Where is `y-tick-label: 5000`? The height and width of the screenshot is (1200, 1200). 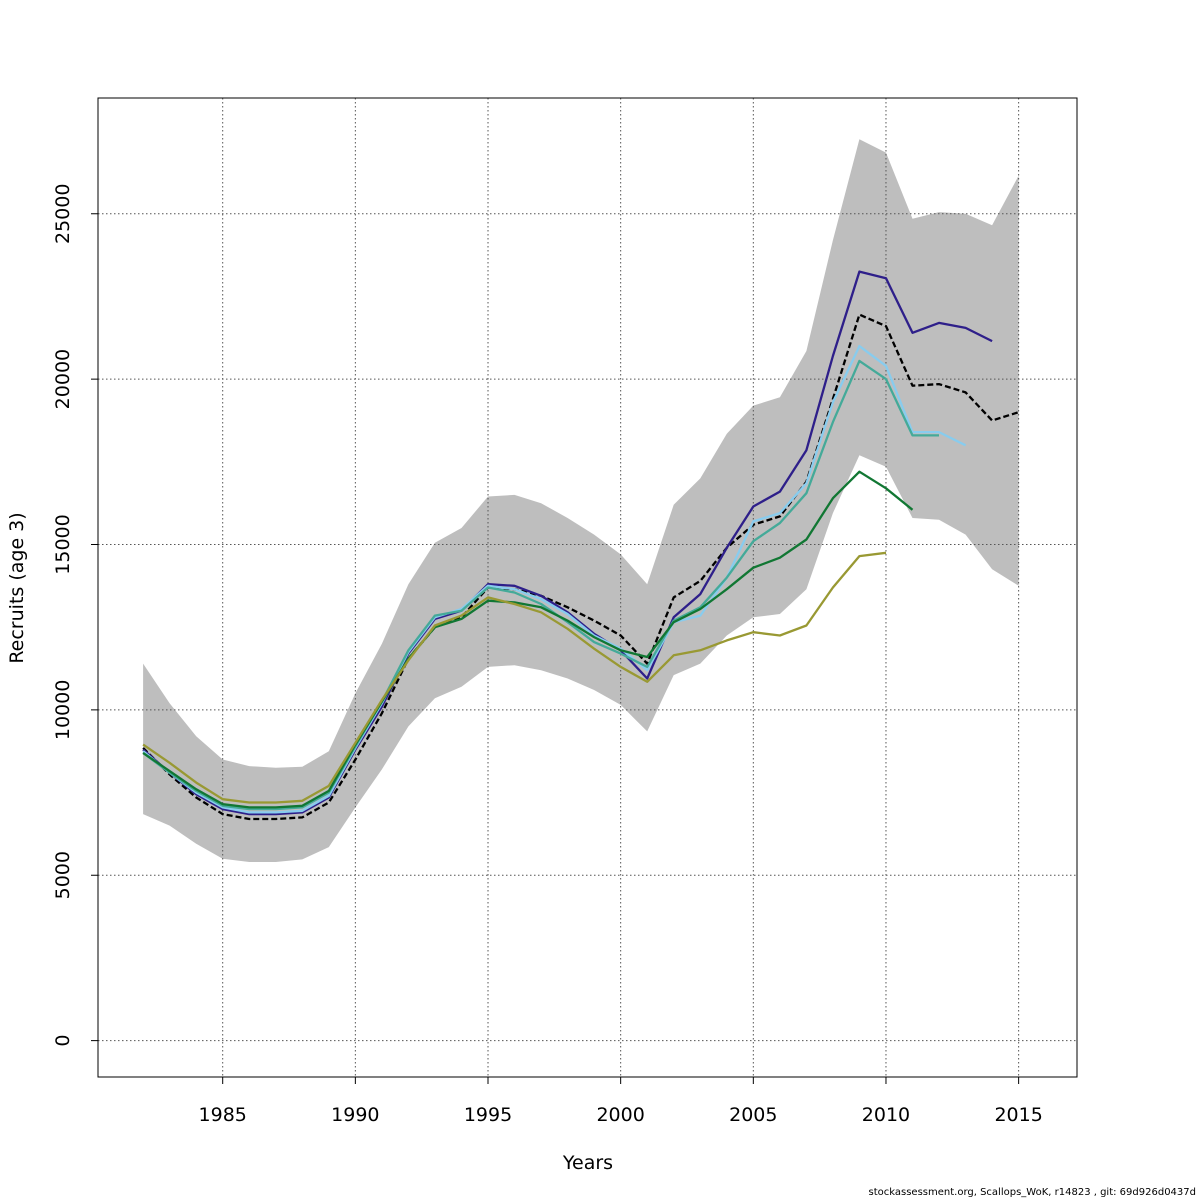 y-tick-label: 5000 is located at coordinates (63, 875).